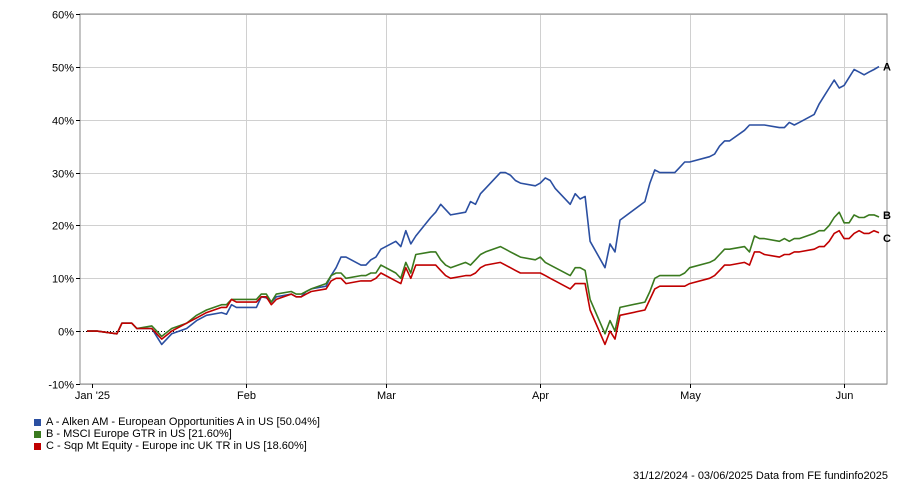 This screenshot has width=900, height=484. I want to click on legend-label-b: B - MSCI Europe GTR in US [21.60%], so click(139, 434).